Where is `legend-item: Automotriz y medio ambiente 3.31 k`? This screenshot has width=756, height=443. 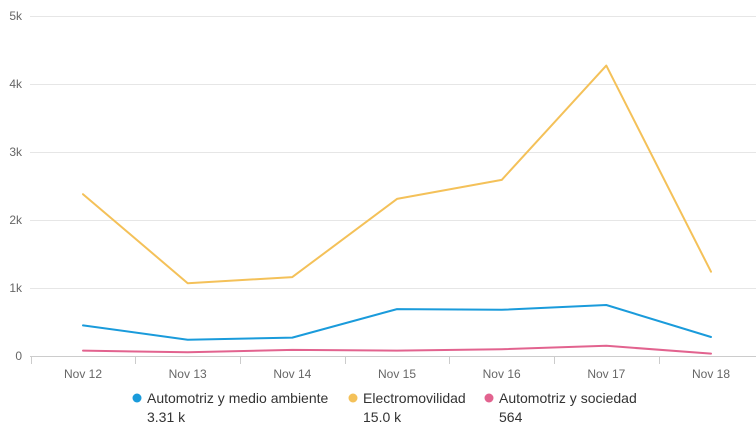
legend-item: Automotriz y medio ambiente 3.31 k is located at coordinates (231, 407).